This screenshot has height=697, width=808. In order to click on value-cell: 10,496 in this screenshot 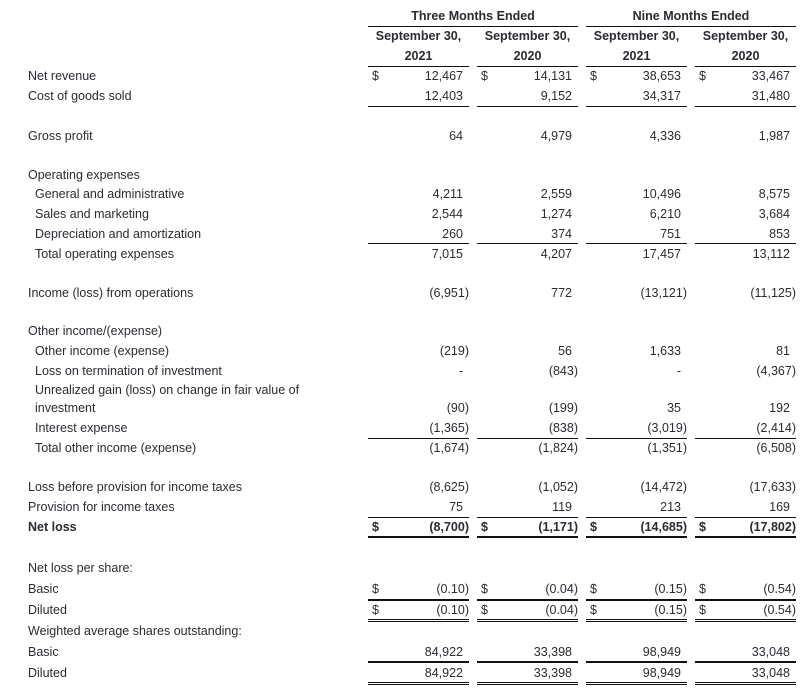, I will do `click(661, 194)`.